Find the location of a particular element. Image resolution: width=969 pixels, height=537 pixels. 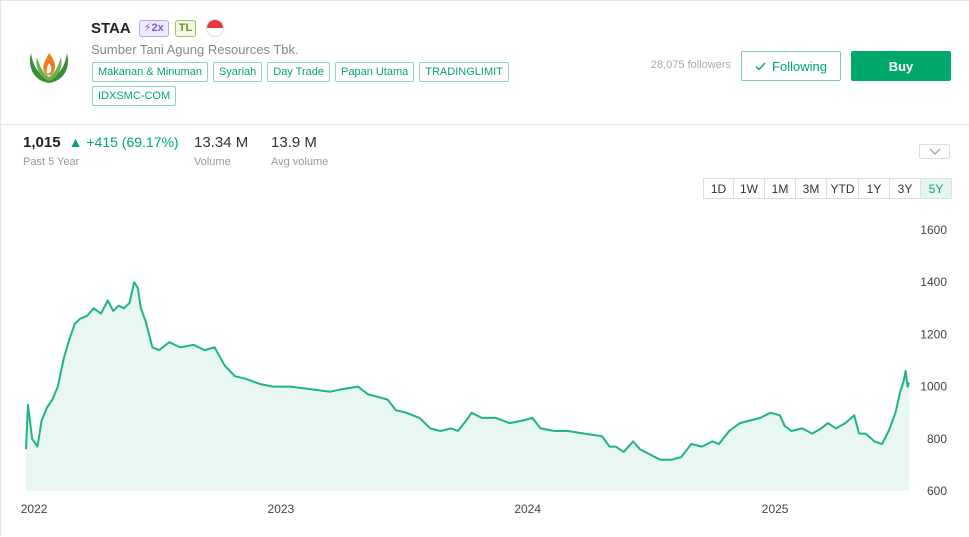

y-tick-label: 1000 is located at coordinates (933, 387).